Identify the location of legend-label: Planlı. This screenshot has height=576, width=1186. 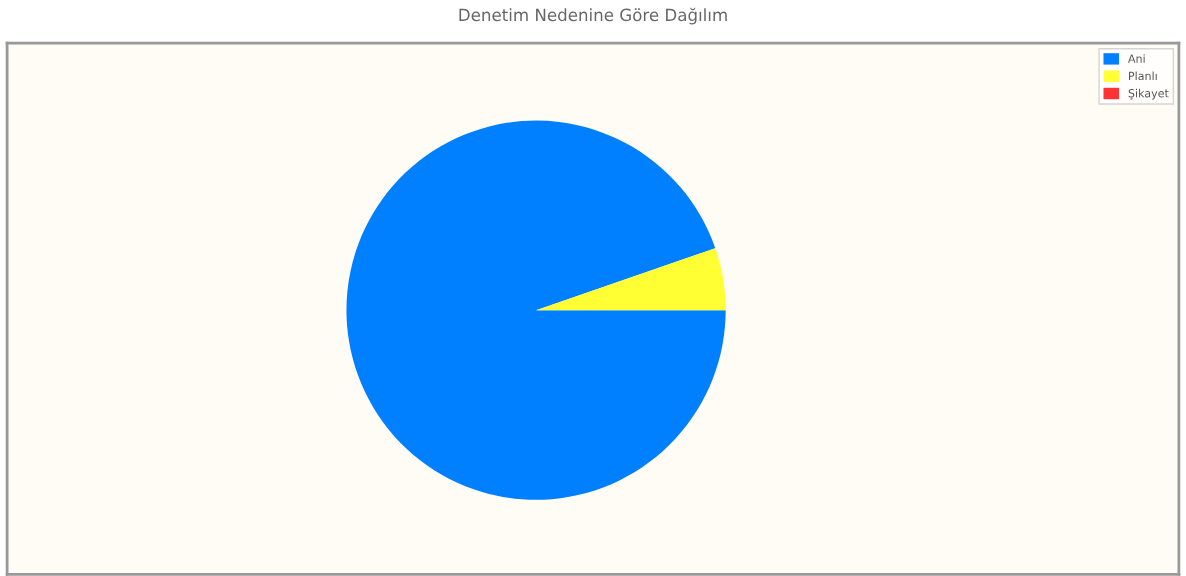
(1143, 76).